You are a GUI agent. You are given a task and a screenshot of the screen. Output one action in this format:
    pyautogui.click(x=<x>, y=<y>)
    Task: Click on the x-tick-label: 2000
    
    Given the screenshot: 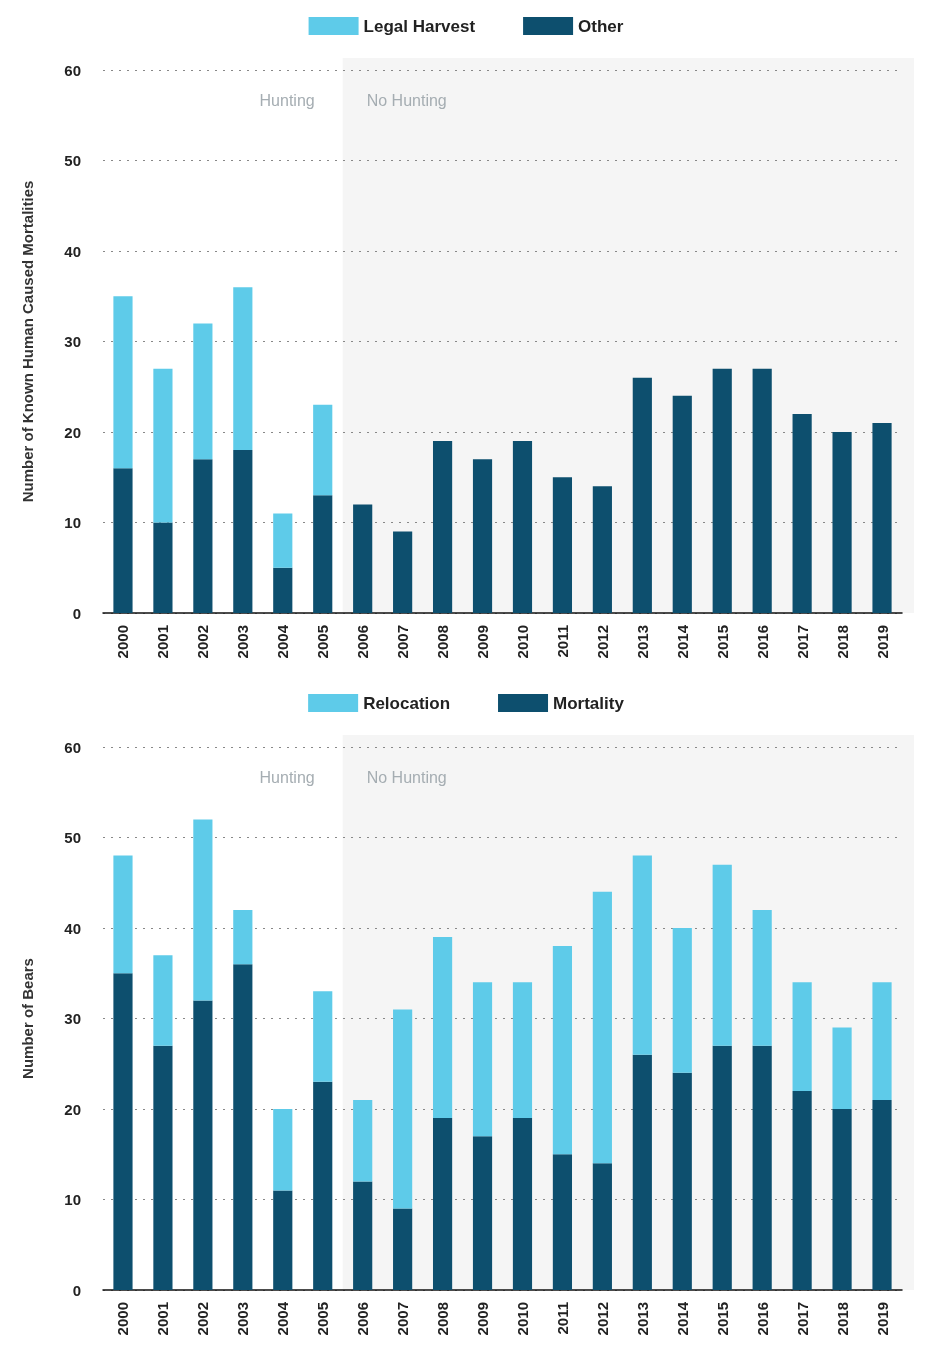 What is the action you would take?
    pyautogui.click(x=123, y=1319)
    